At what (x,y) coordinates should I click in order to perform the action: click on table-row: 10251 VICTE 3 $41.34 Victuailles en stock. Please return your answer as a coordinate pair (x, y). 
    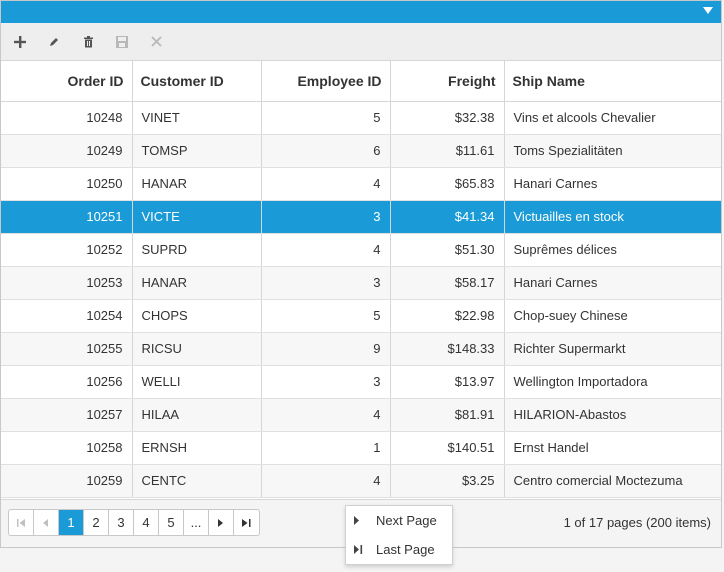
    Looking at the image, I should click on (361, 217).